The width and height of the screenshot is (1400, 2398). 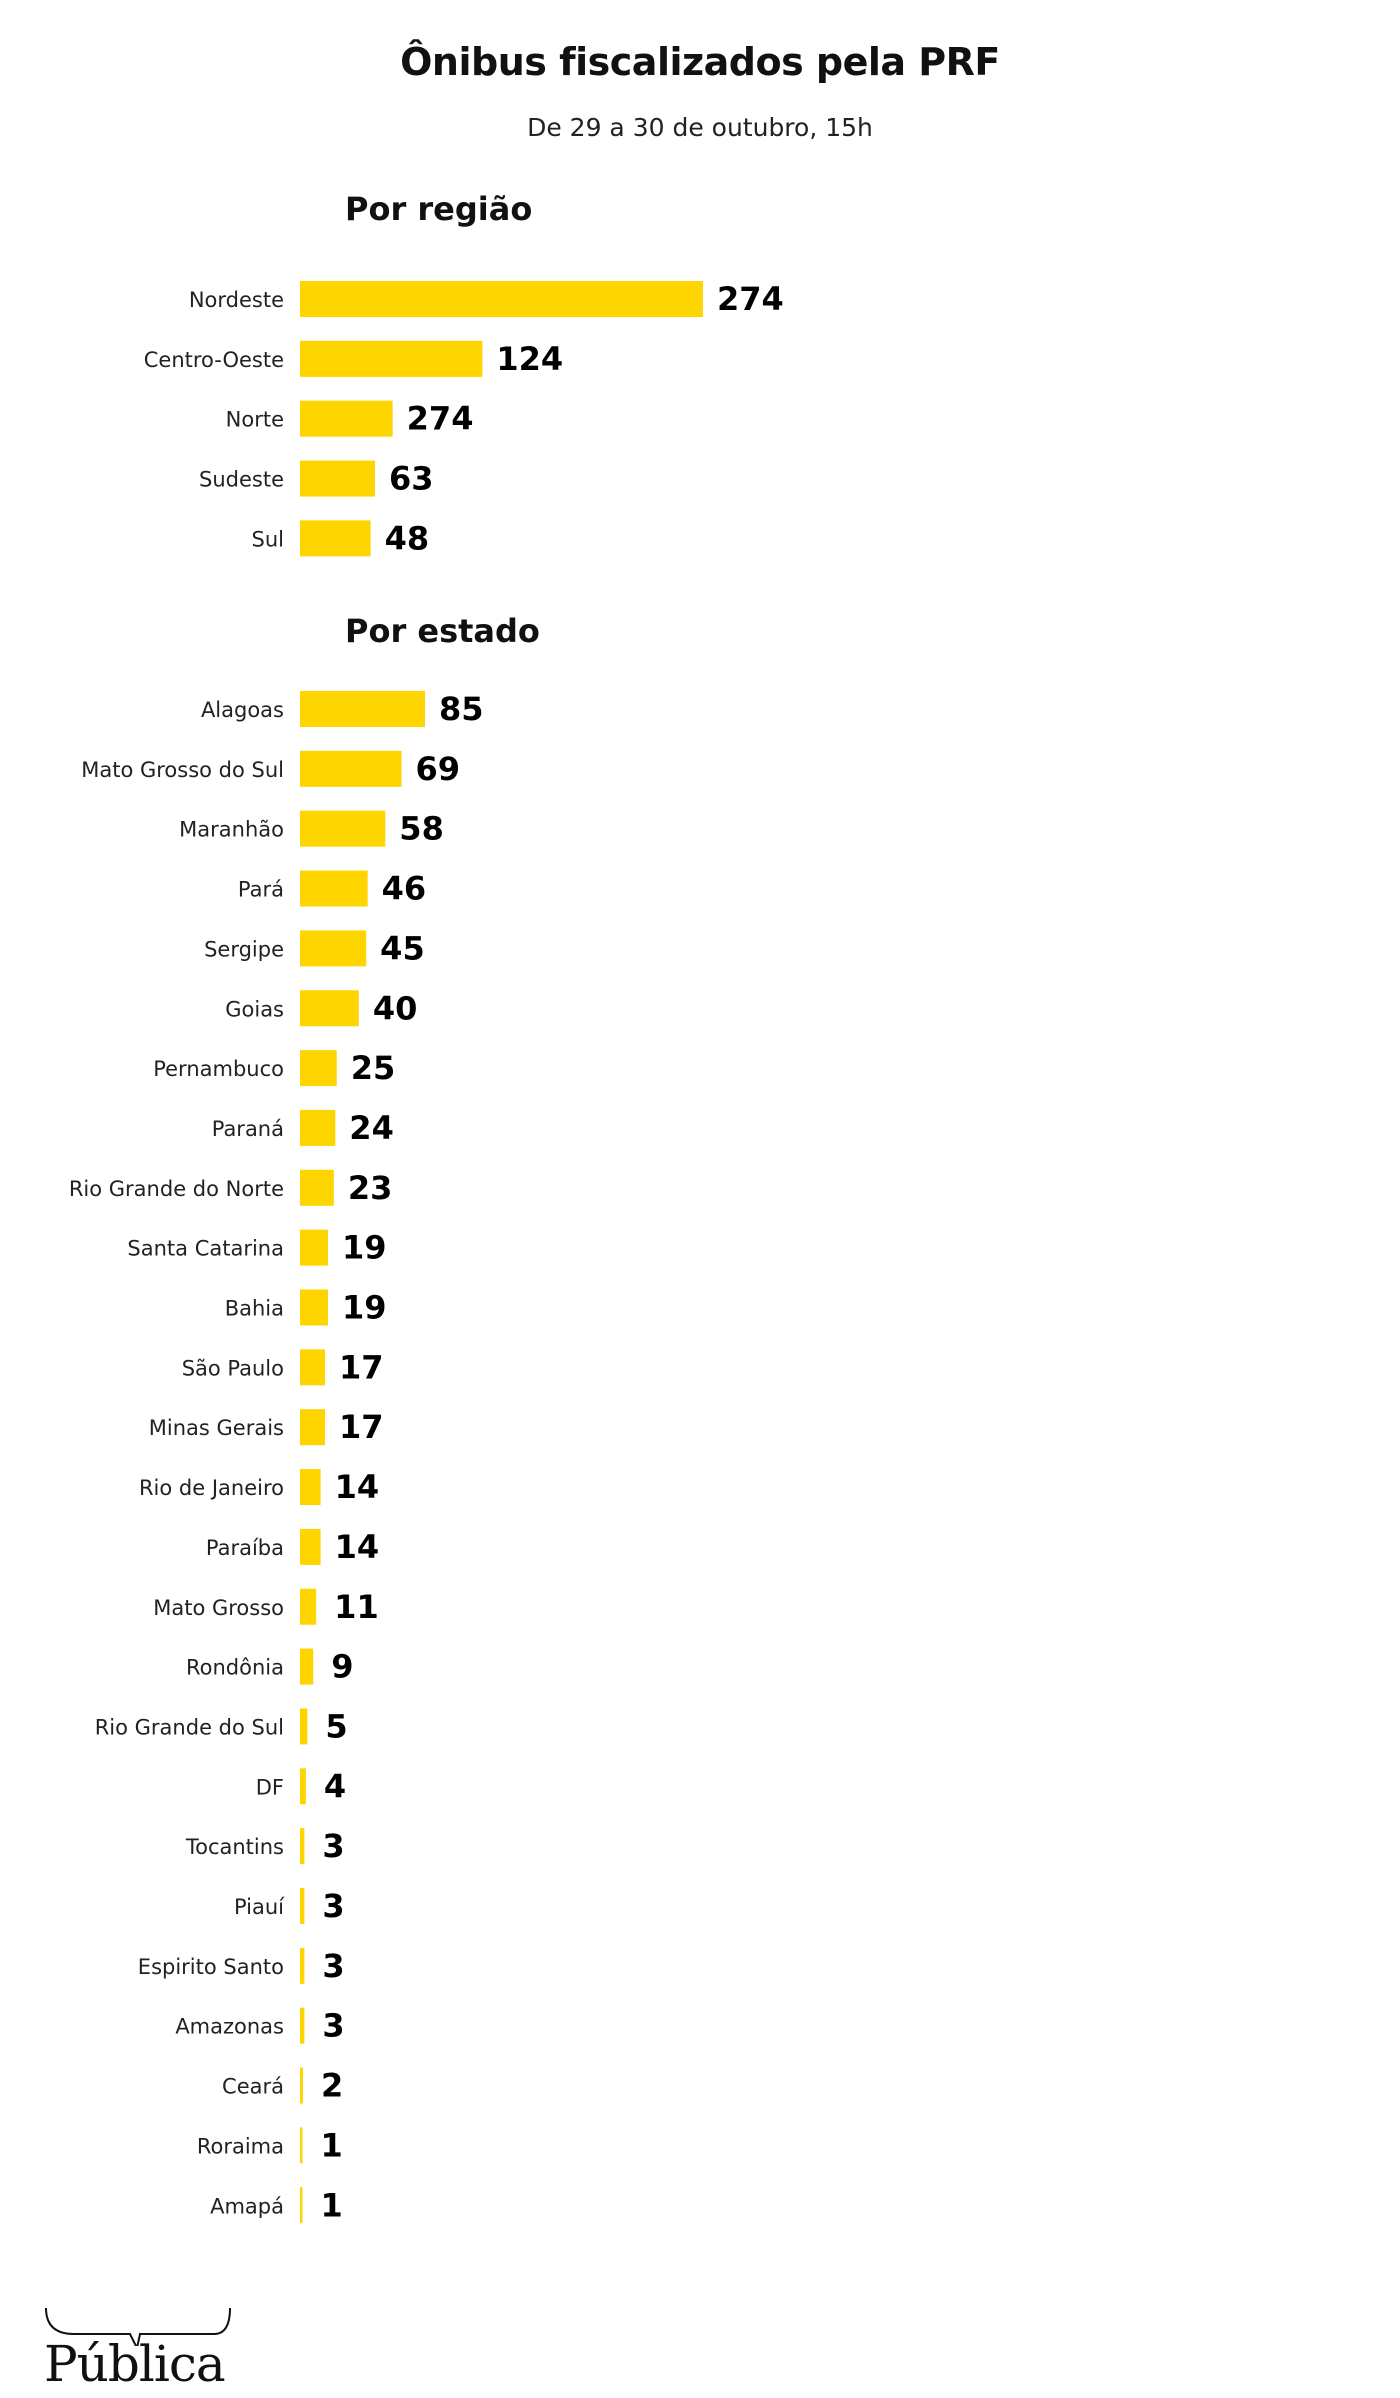 What do you see at coordinates (254, 1309) in the screenshot?
I see `category-label: Bahia` at bounding box center [254, 1309].